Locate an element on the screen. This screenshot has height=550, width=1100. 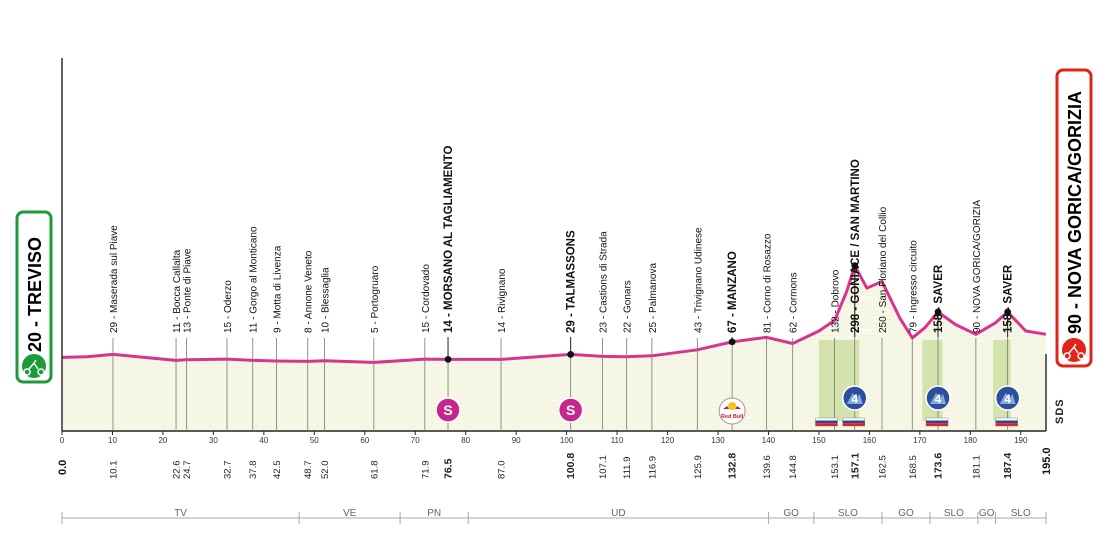
place-km: 42.5 is located at coordinates (277, 470).